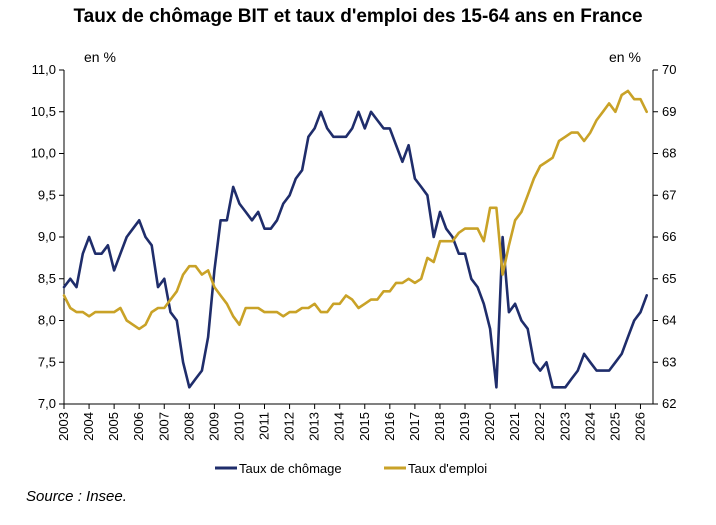 Image resolution: width=716 pixels, height=525 pixels. Describe the element at coordinates (669, 320) in the screenshot. I see `right-tick-label: 64` at that location.